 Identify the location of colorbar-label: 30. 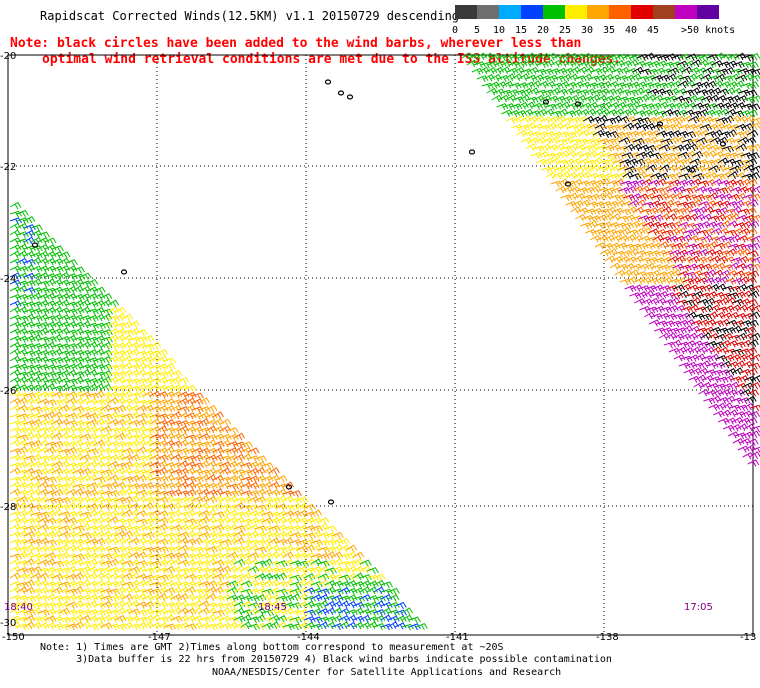
(587, 30).